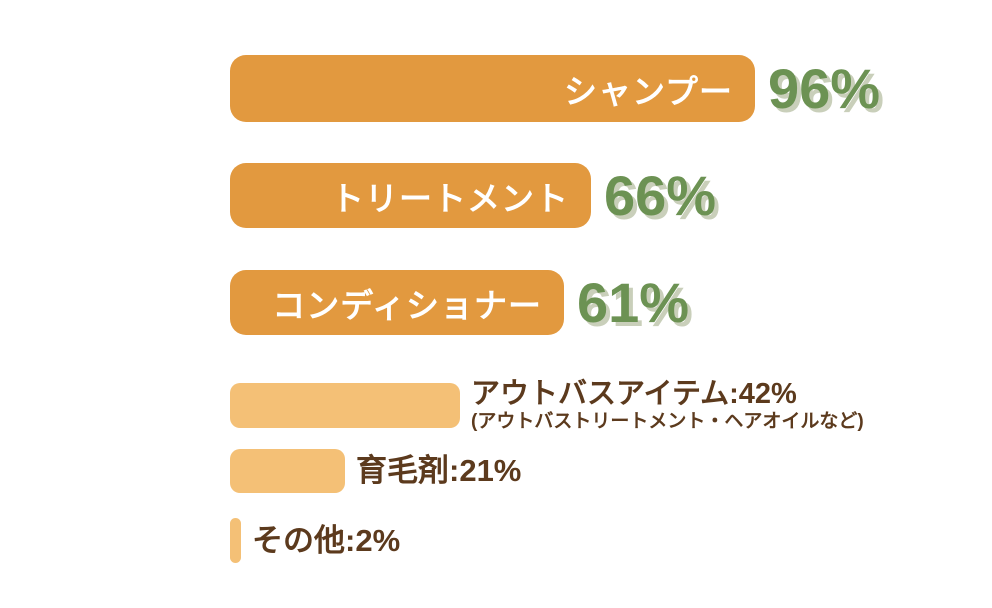  Describe the element at coordinates (450, 198) in the screenshot. I see `bar-label: トリートメント` at that location.